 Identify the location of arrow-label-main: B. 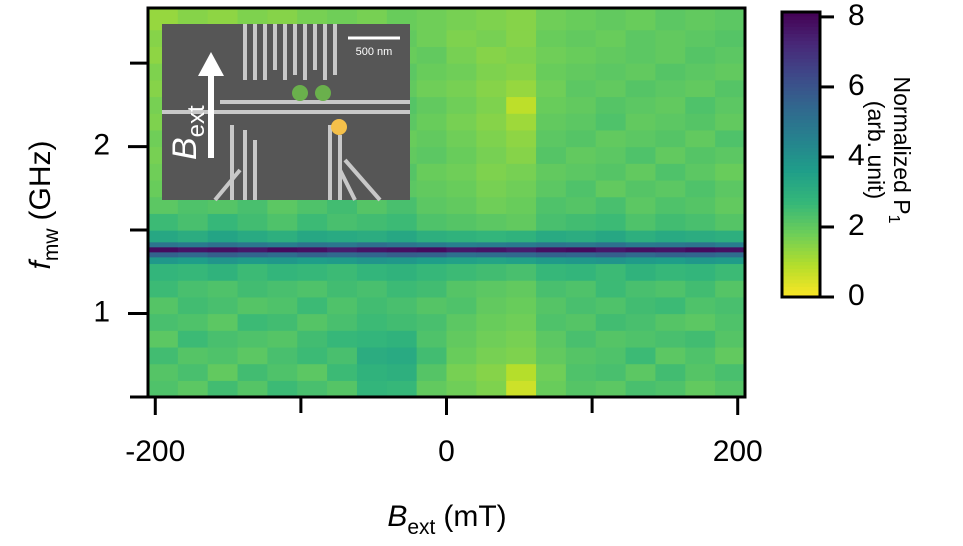
(185, 148).